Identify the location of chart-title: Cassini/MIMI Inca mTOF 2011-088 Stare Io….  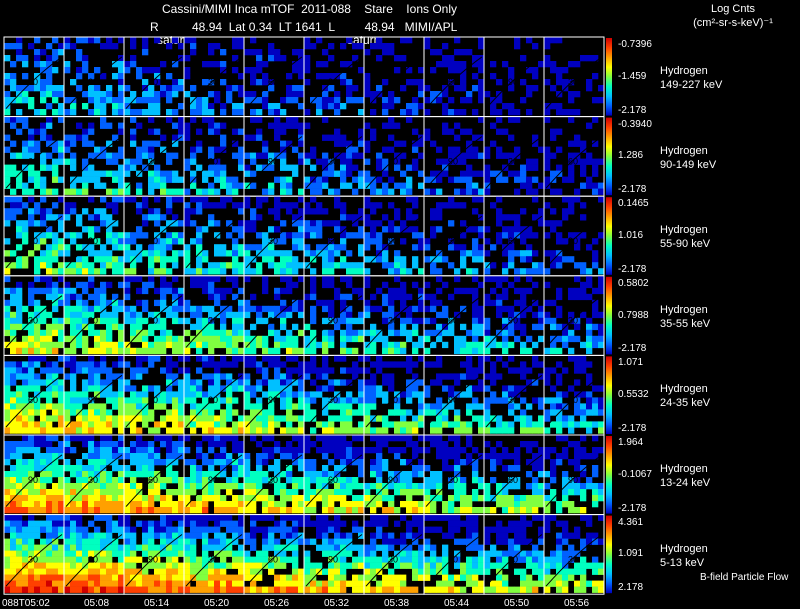
(309, 9).